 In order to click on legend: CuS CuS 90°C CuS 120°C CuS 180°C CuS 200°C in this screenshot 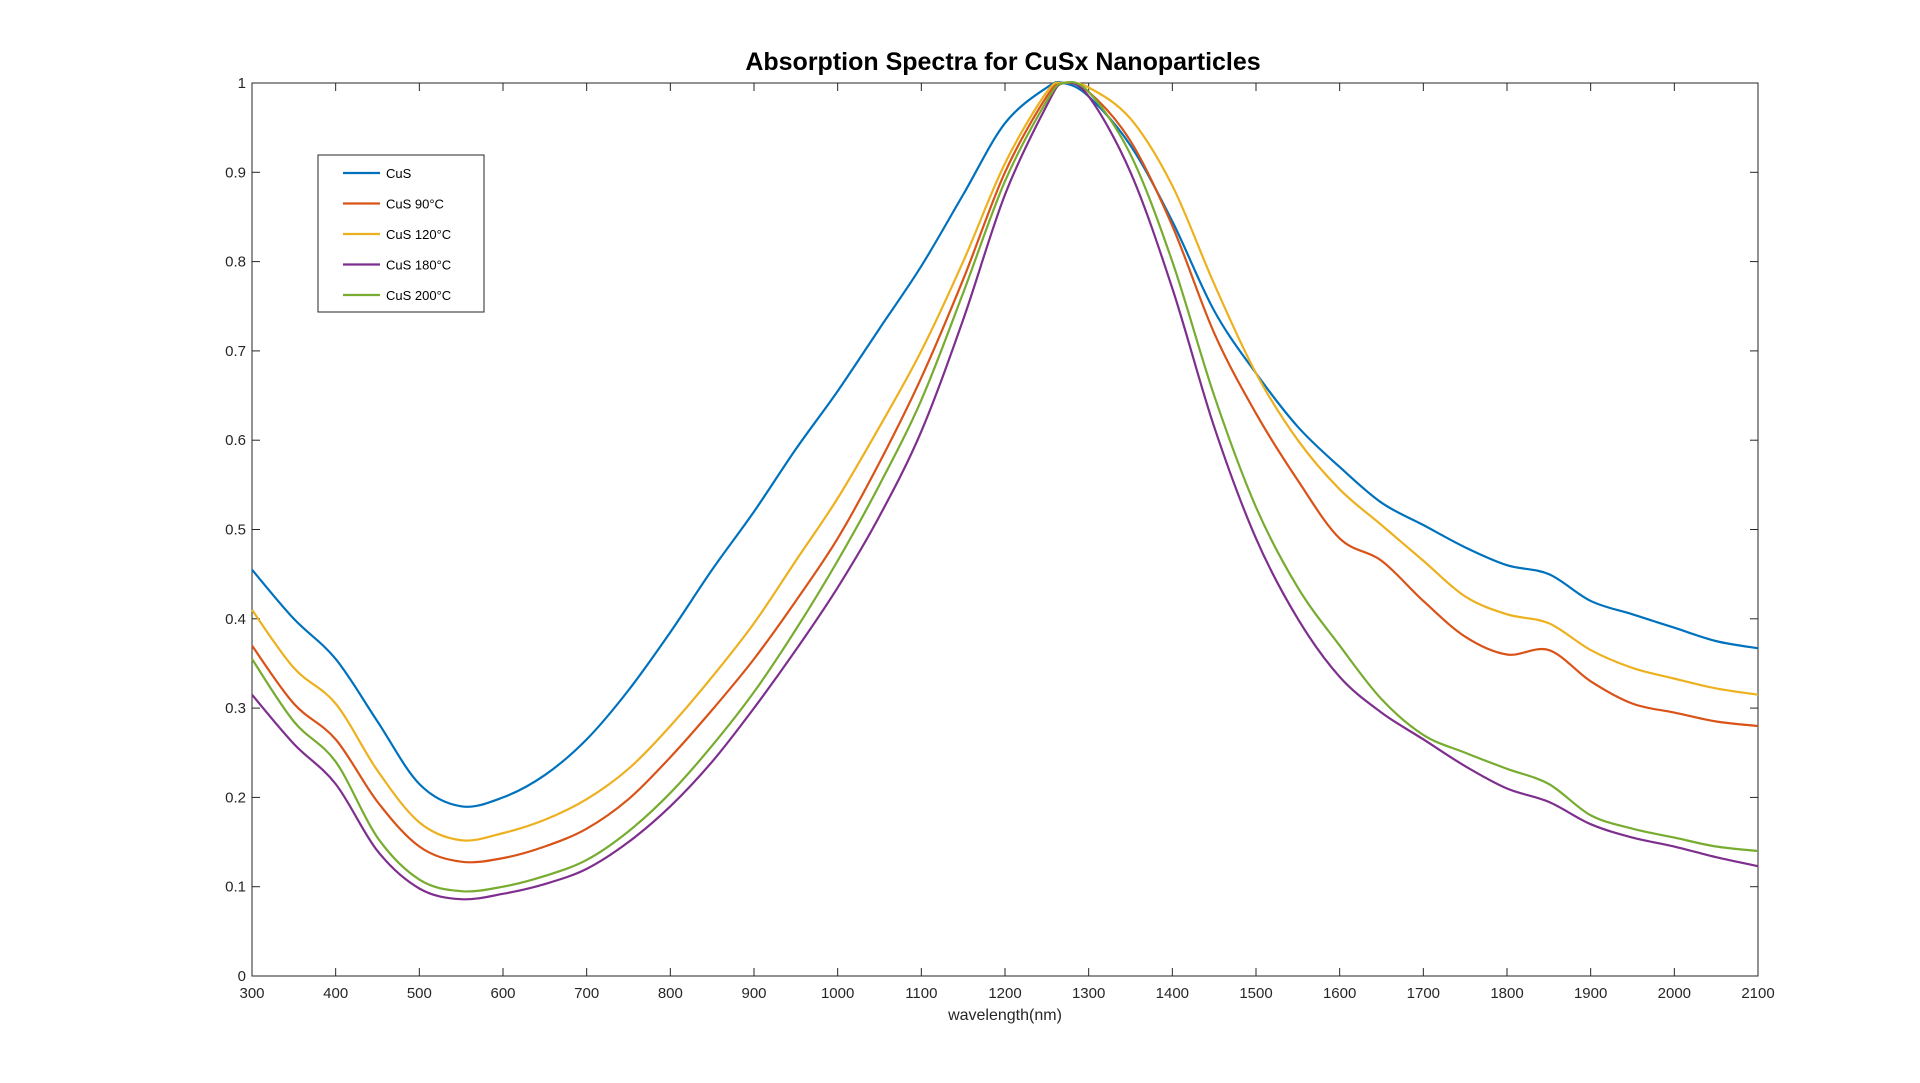, I will do `click(401, 233)`.